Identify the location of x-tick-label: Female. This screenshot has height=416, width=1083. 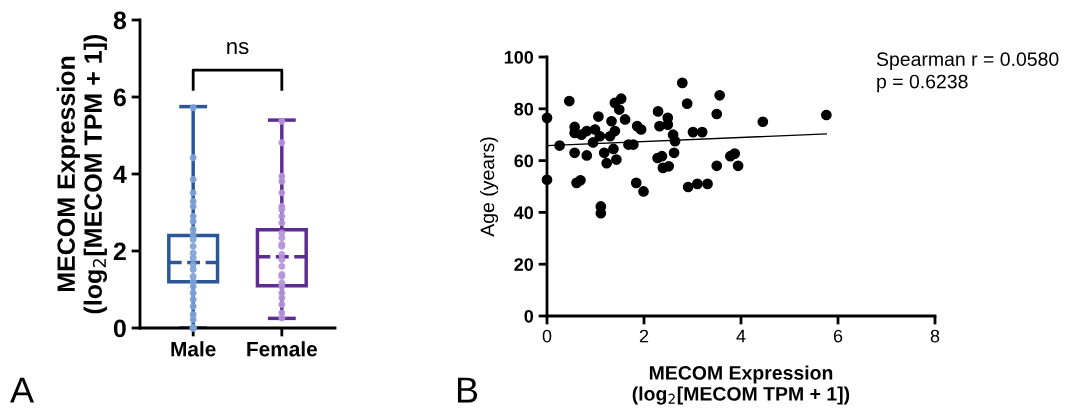
(282, 349).